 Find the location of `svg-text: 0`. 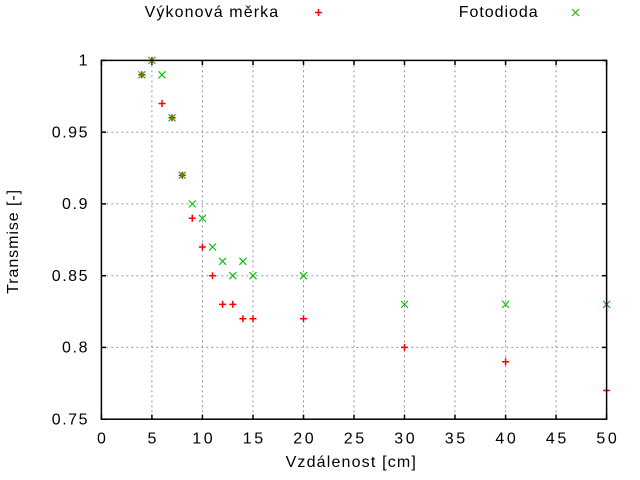

svg-text: 0 is located at coordinates (101, 438).